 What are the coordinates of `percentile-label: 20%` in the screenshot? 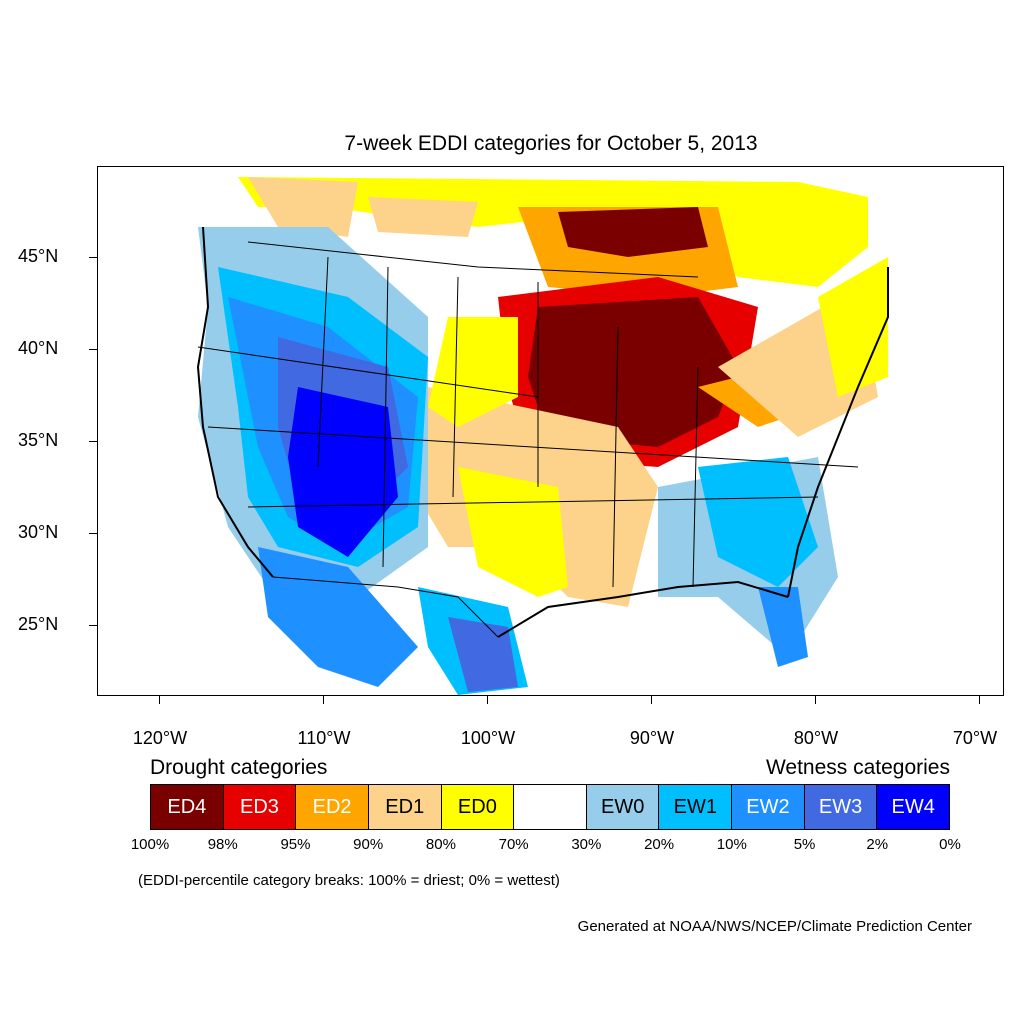 It's located at (659, 844).